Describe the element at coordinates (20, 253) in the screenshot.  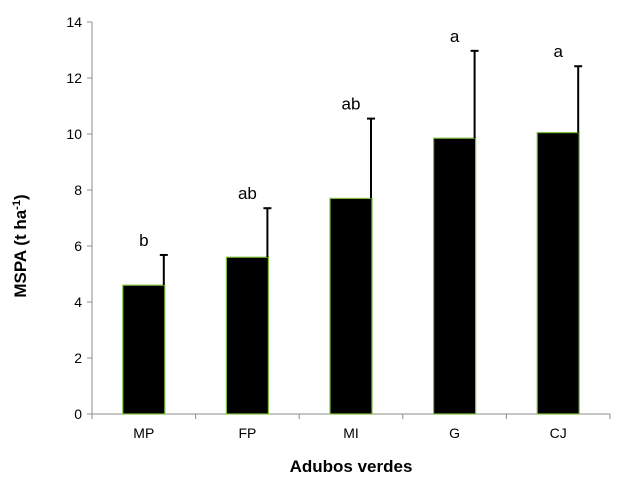
I see `y-axis-title-main: MSPA (t ha` at that location.